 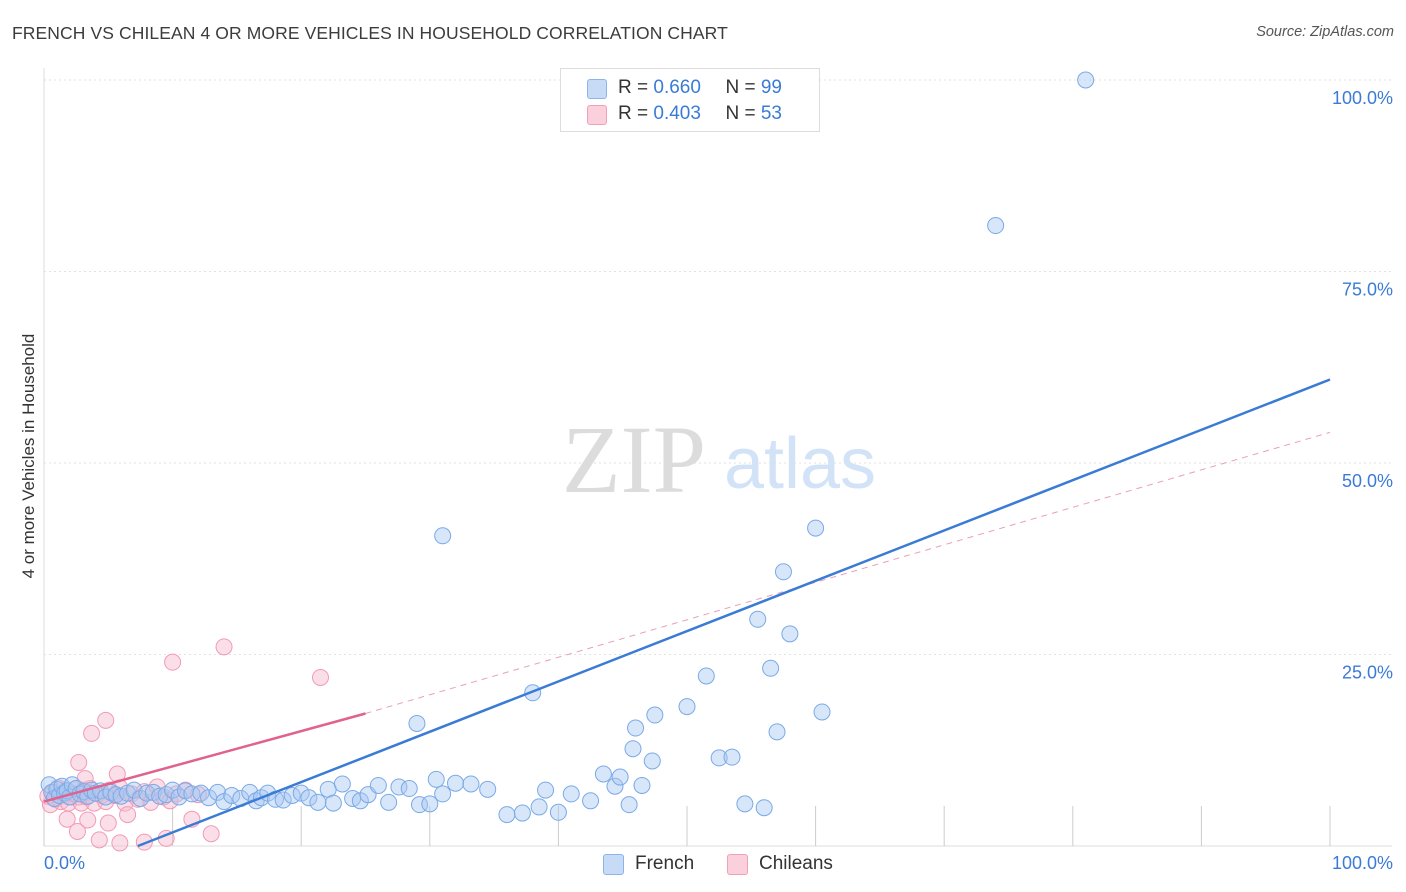 What do you see at coordinates (597, 89) in the screenshot?
I see `french-swatch` at bounding box center [597, 89].